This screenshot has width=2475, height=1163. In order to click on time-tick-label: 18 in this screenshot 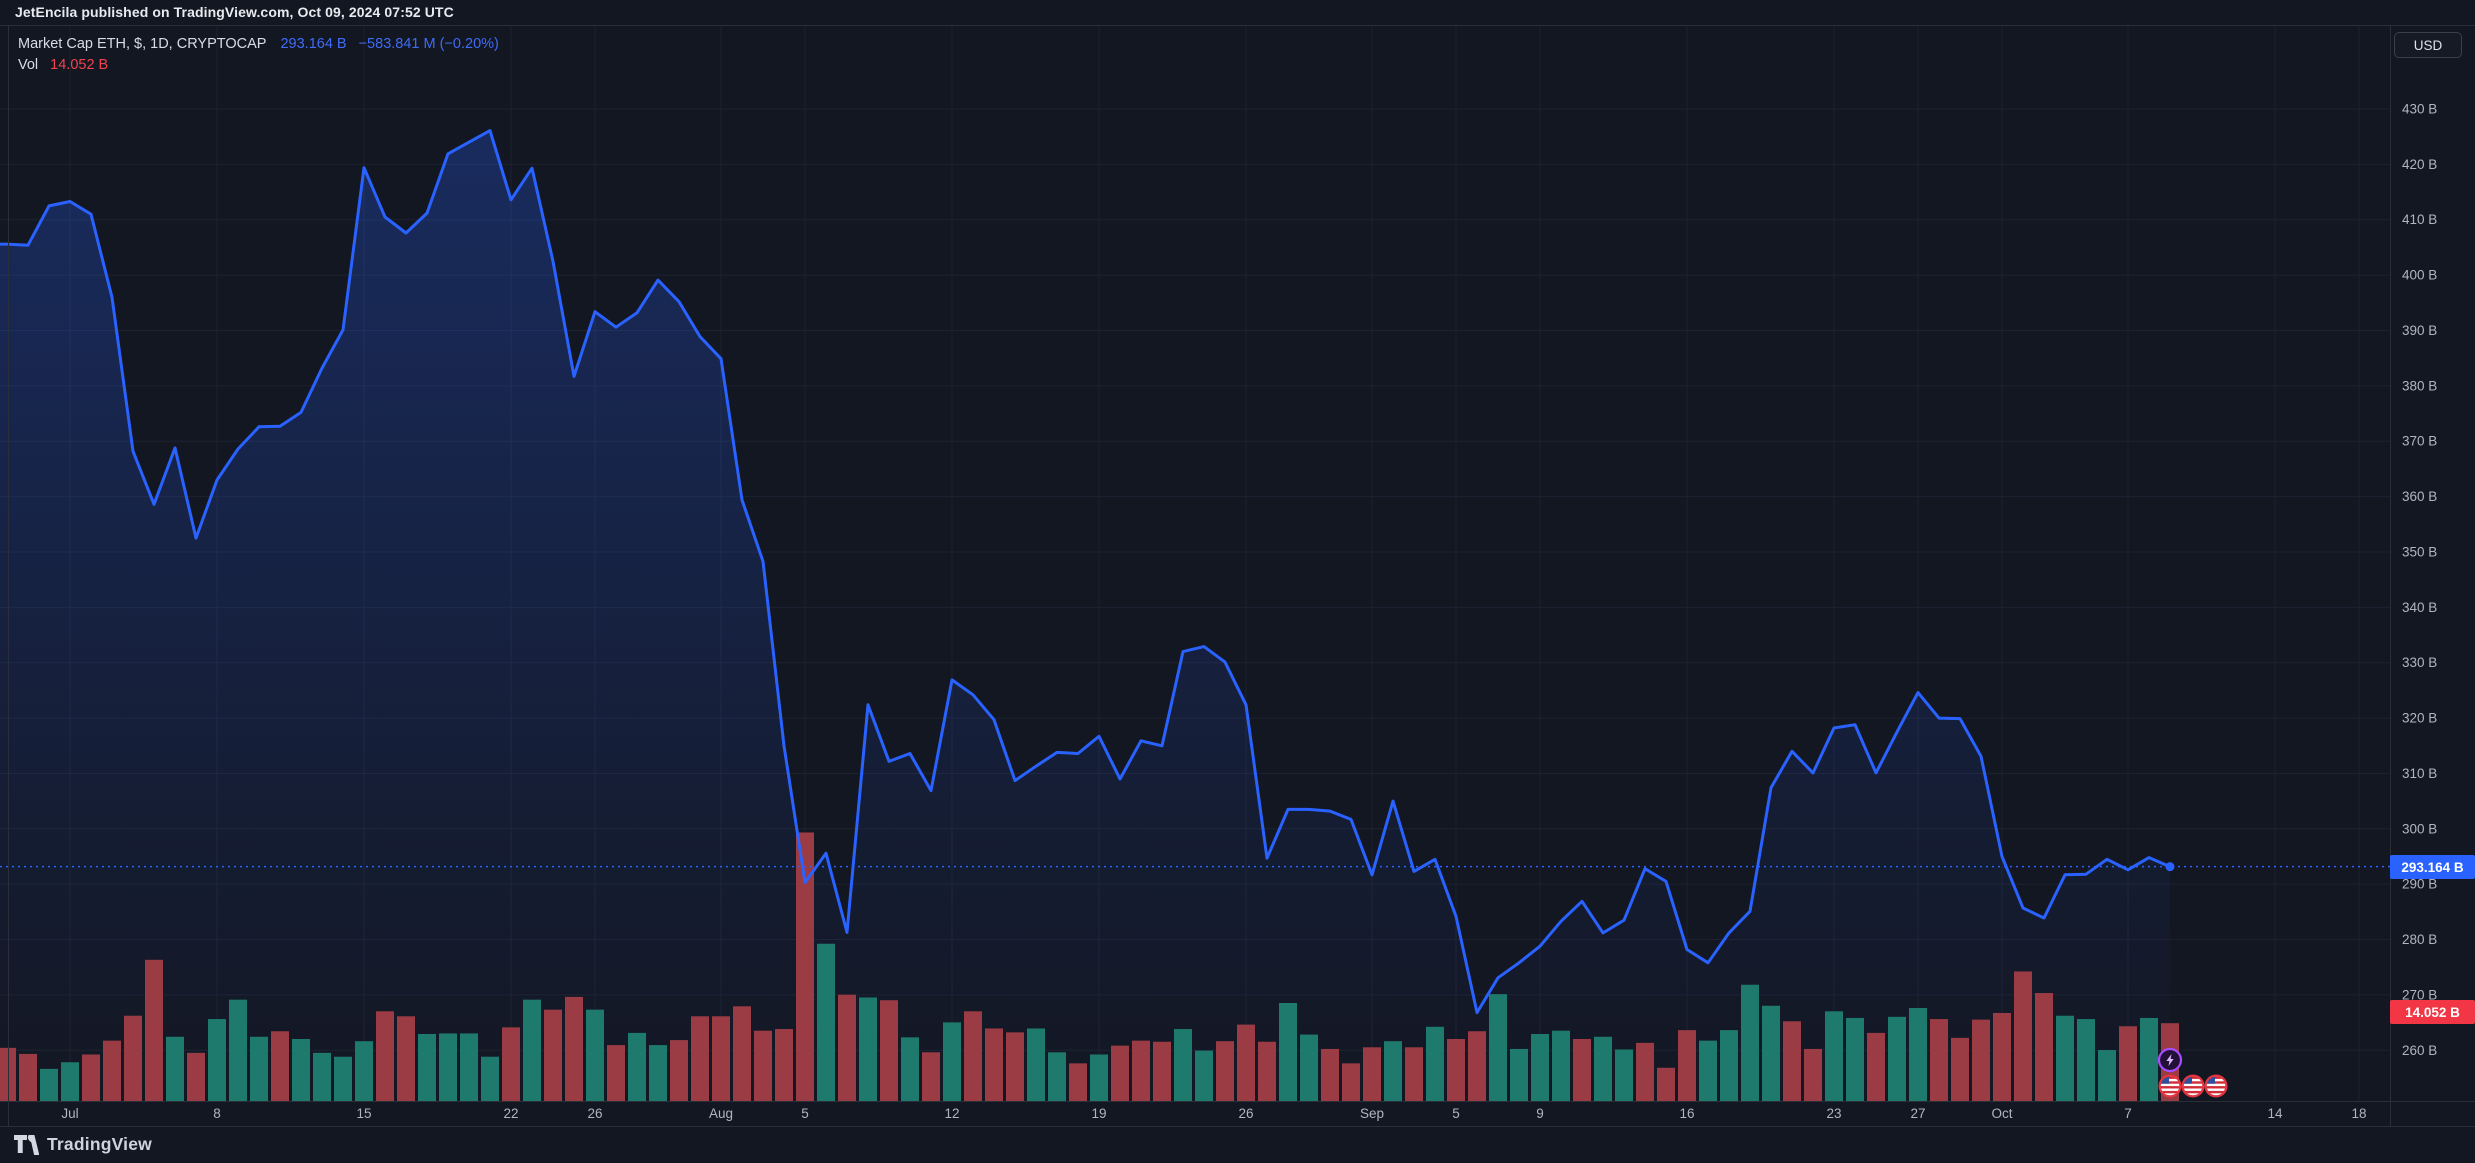, I will do `click(2358, 1113)`.